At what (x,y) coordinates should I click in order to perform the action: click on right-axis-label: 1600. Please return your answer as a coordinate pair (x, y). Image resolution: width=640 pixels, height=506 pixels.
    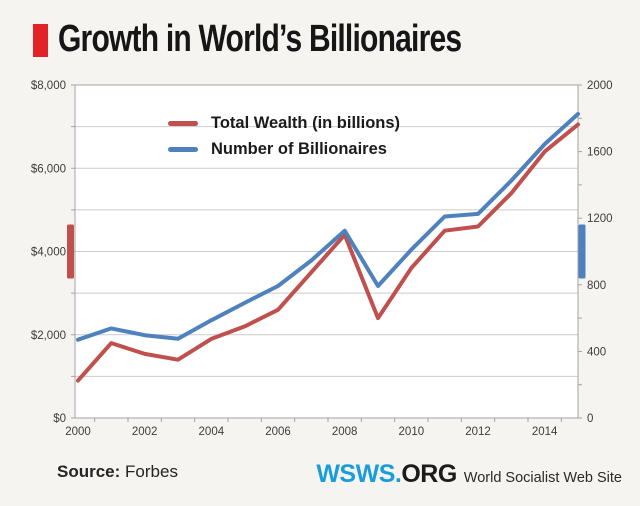
    Looking at the image, I should click on (600, 153).